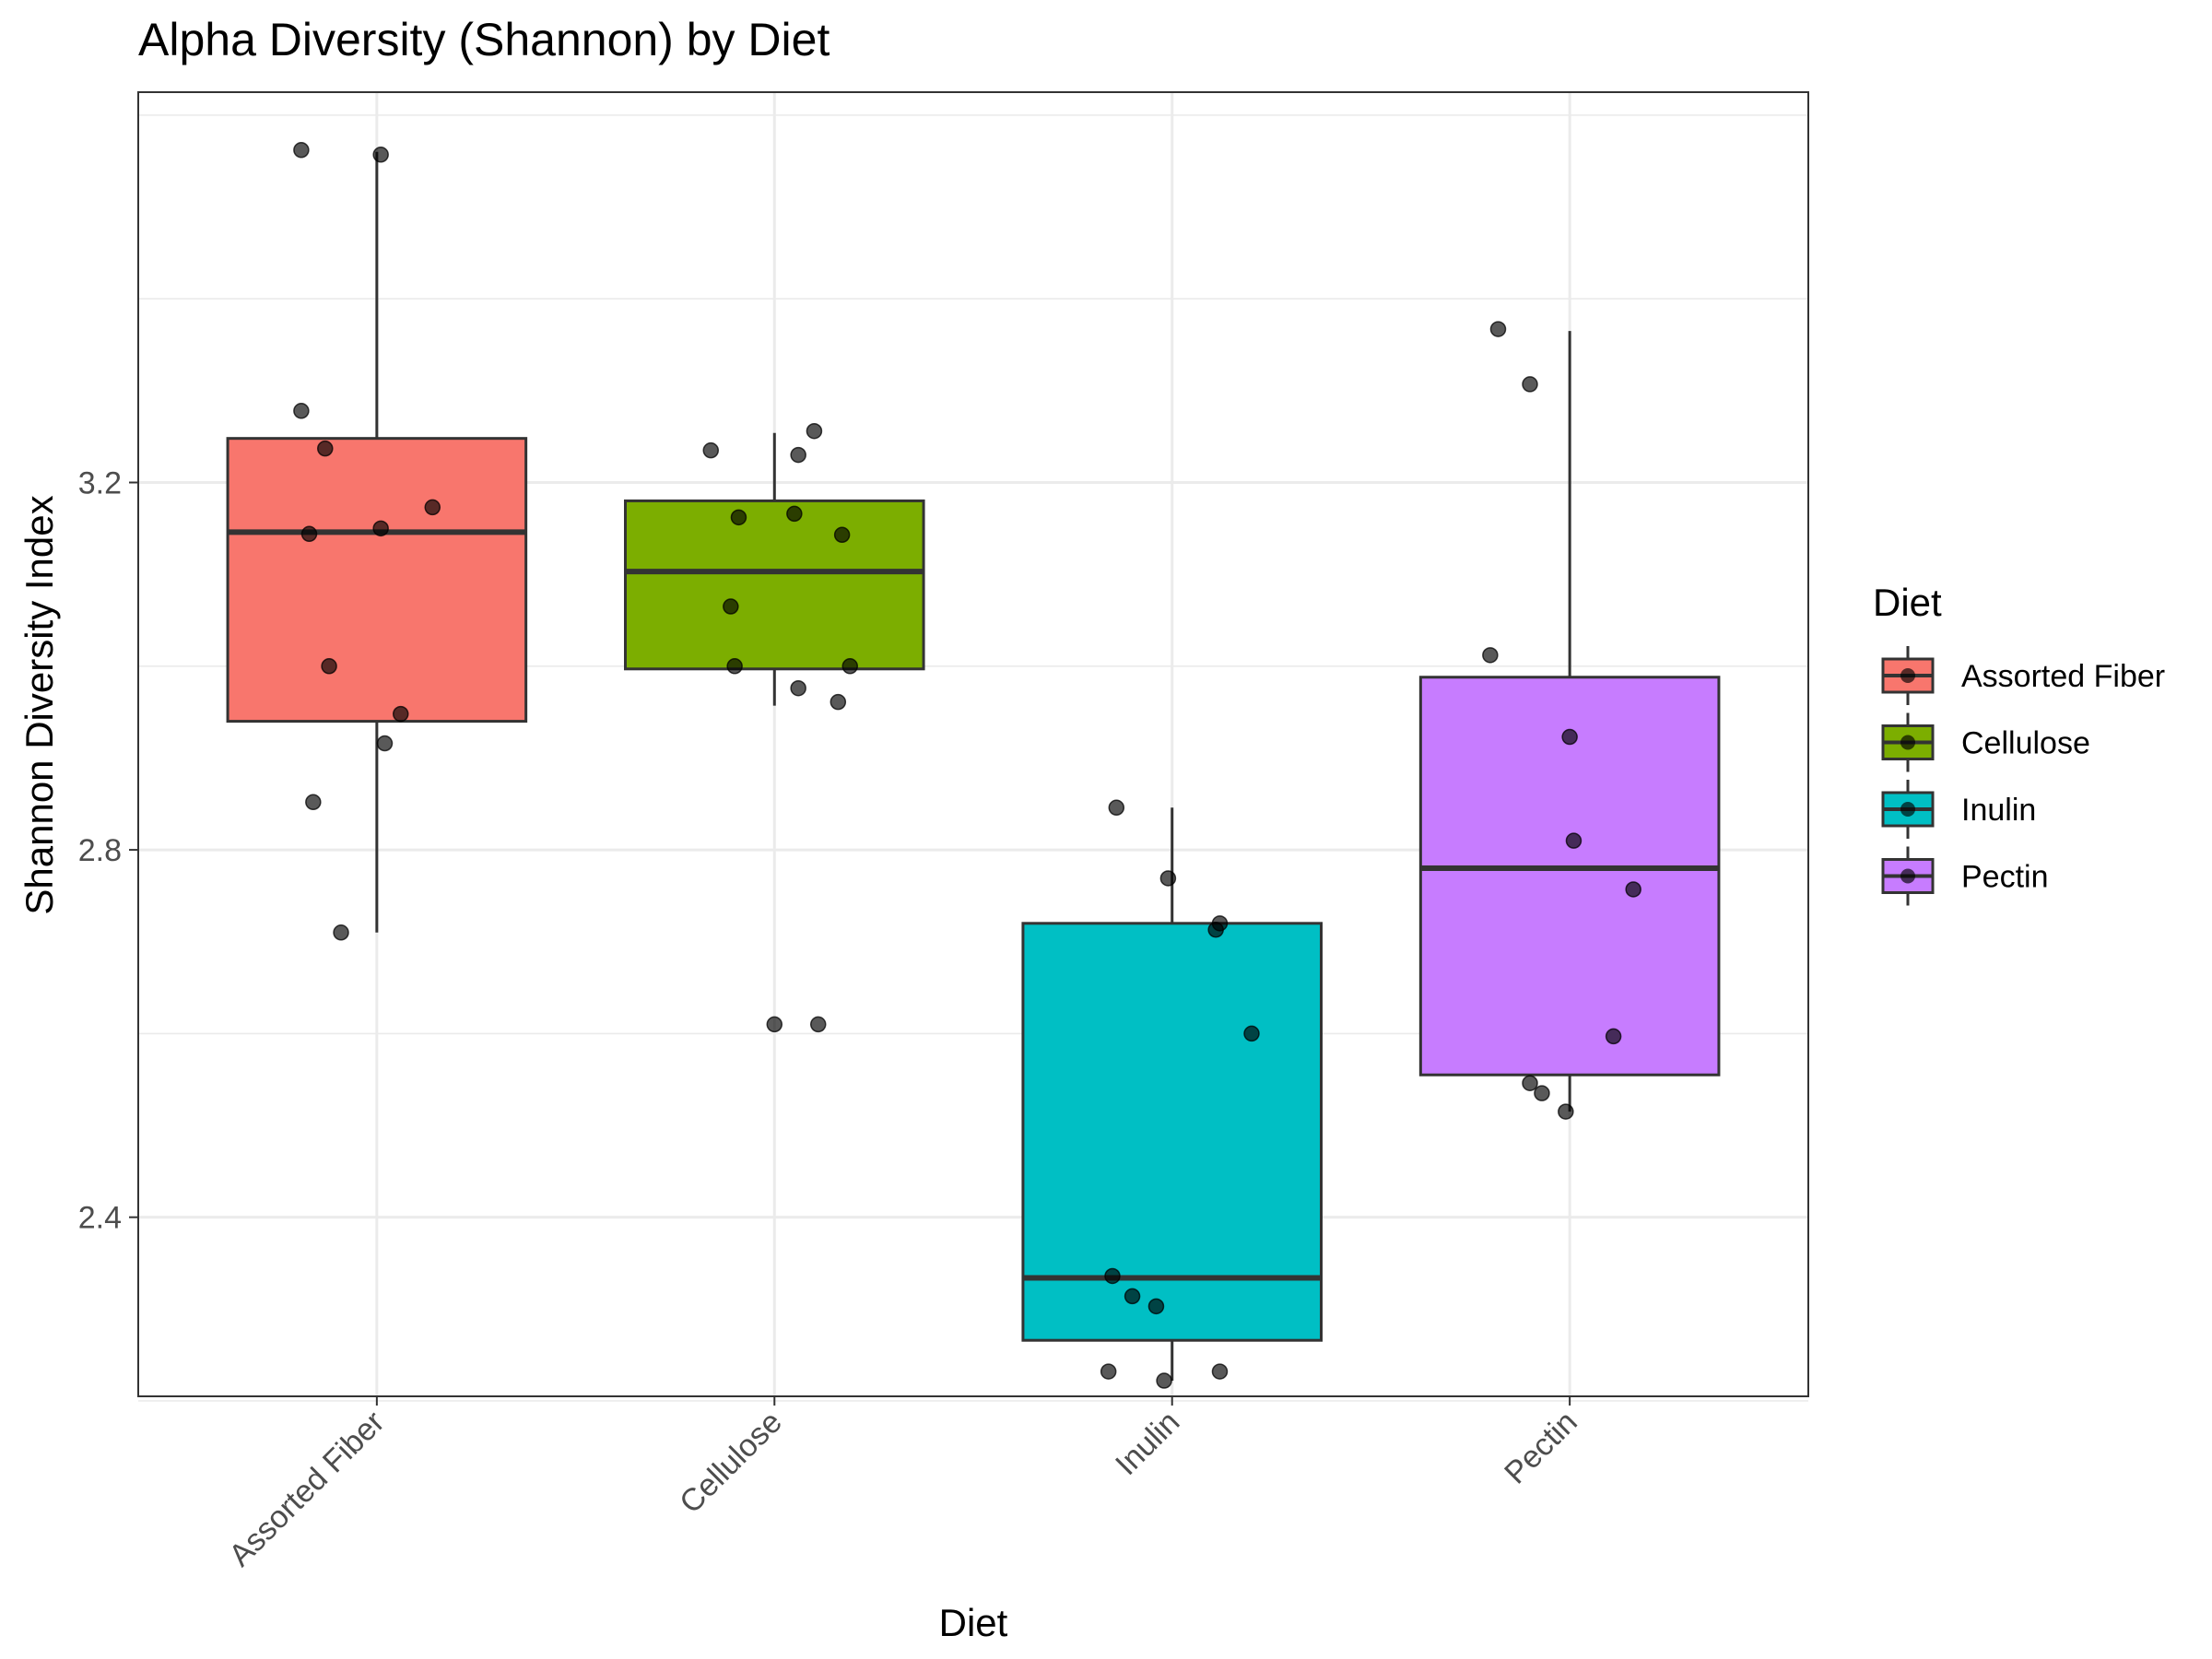 The height and width of the screenshot is (1659, 2212). Describe the element at coordinates (2005, 877) in the screenshot. I see `legend-label: Pectin` at that location.